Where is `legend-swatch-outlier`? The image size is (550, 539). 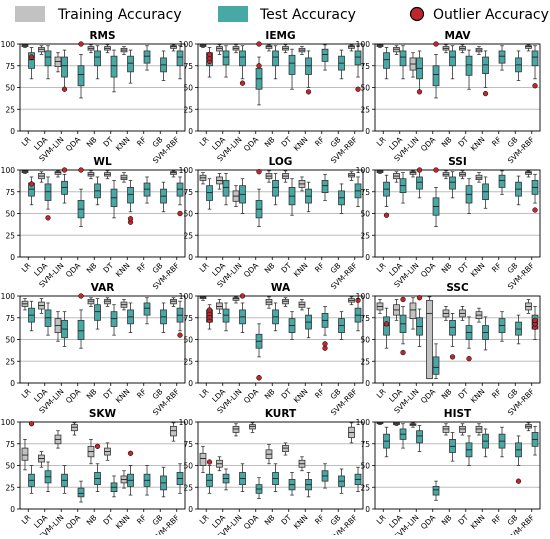
legend-swatch-outlier is located at coordinates (417, 14).